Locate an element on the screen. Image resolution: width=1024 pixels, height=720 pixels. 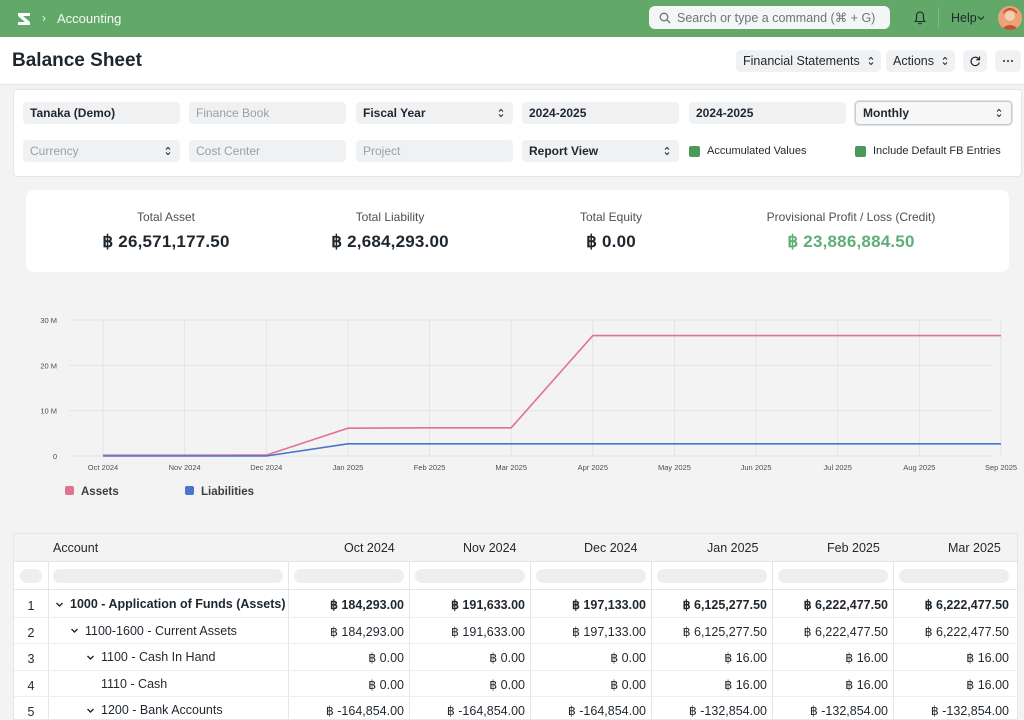
cost-center-field: Cost Center is located at coordinates (267, 151).